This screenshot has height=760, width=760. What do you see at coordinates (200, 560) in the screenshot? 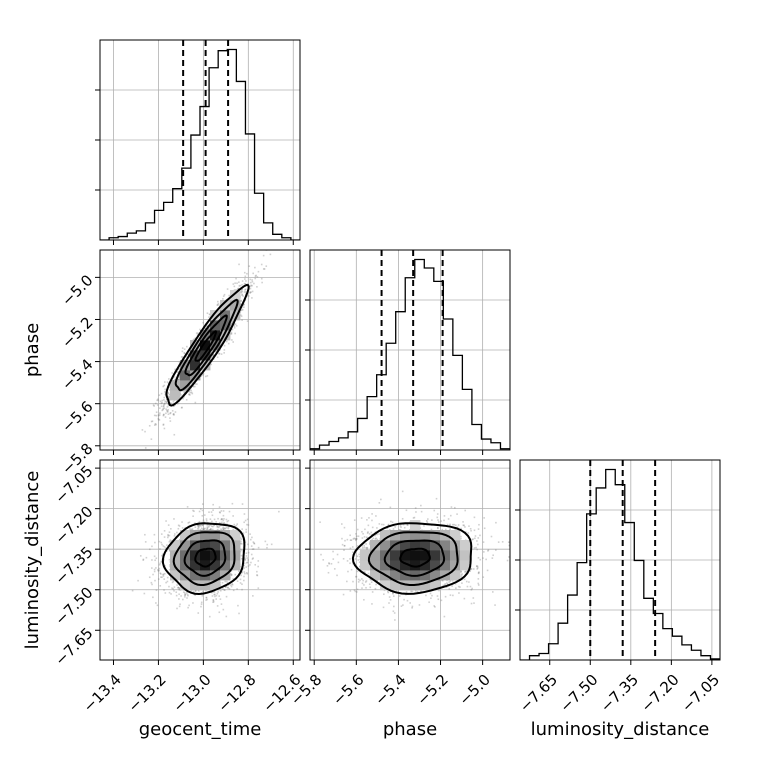
I see `panel-frame` at bounding box center [200, 560].